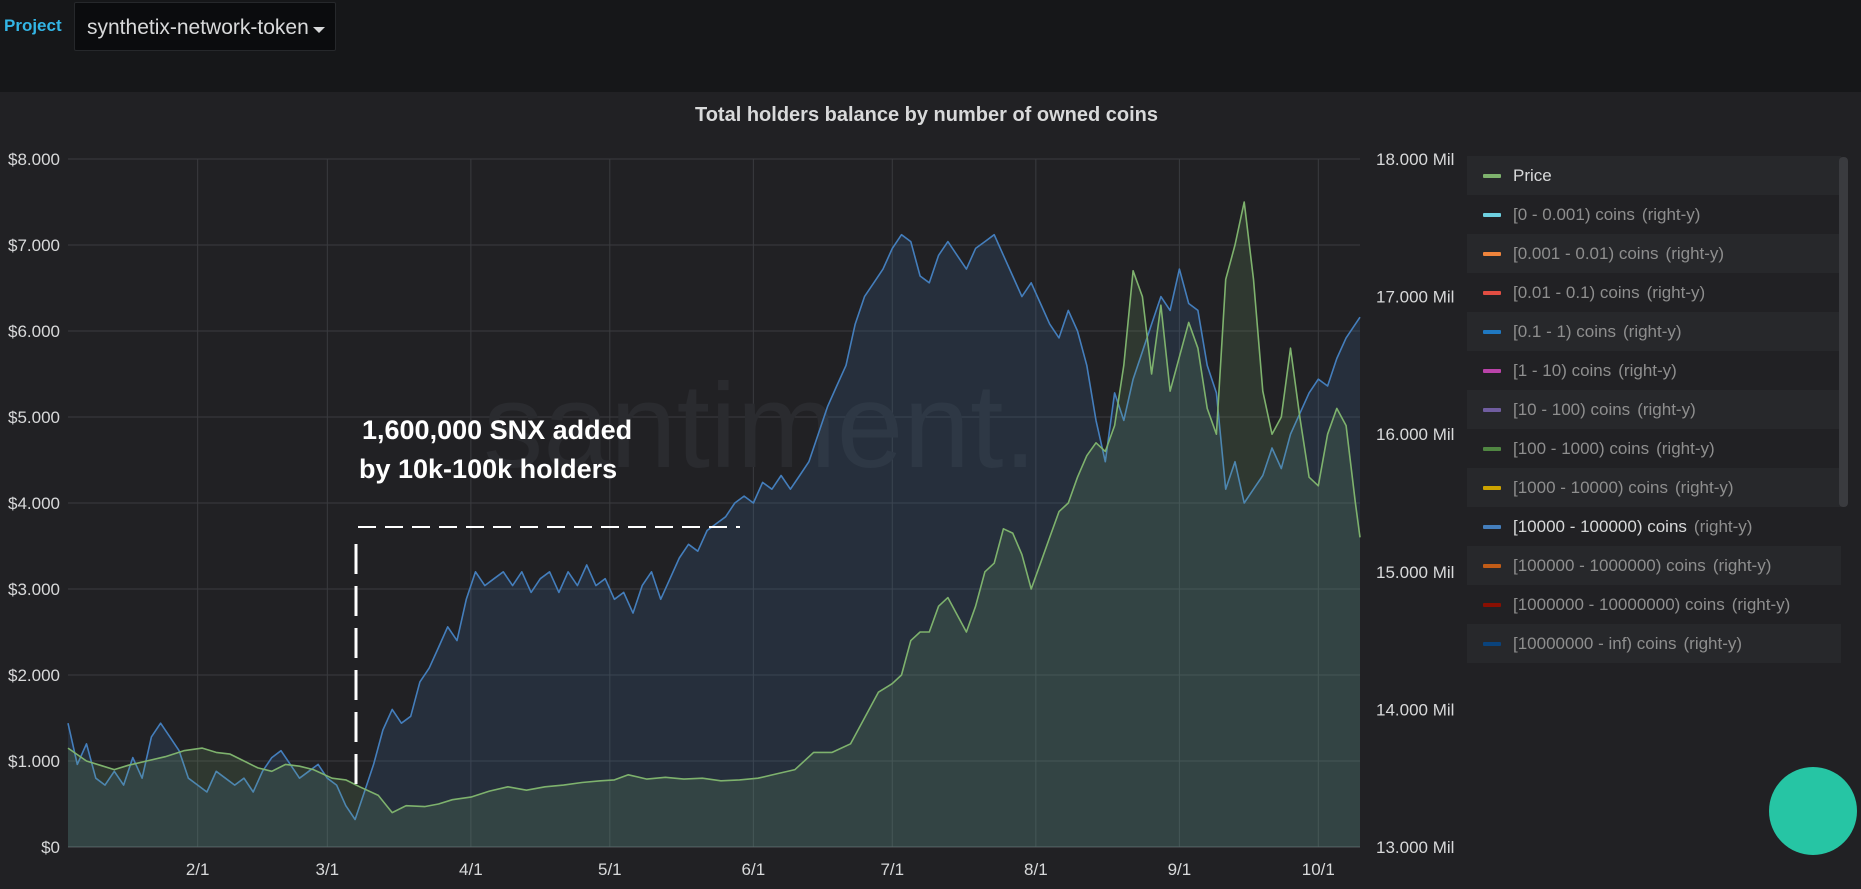  Describe the element at coordinates (34, 503) in the screenshot. I see `y-left-tick-label: $4.000` at that location.